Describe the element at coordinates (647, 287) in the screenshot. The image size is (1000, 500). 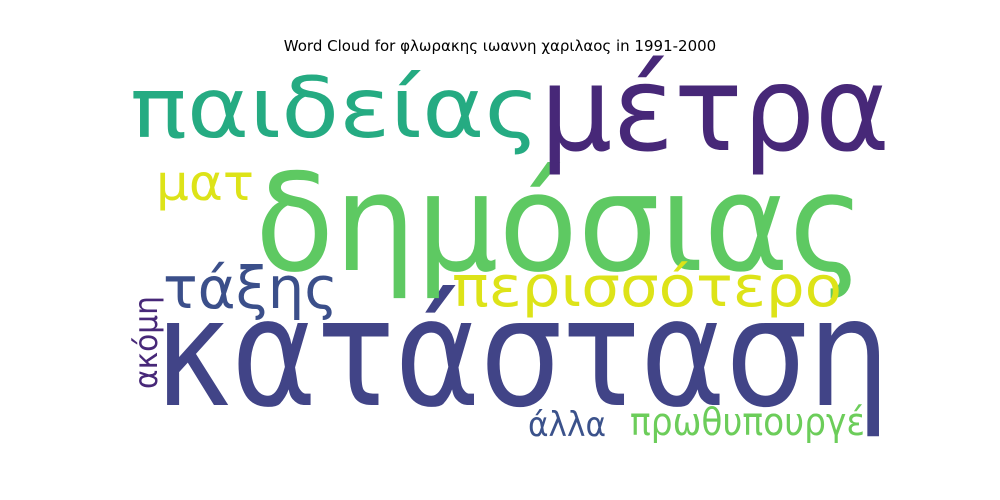
I see `word-perissotero: περισσότερο` at that location.